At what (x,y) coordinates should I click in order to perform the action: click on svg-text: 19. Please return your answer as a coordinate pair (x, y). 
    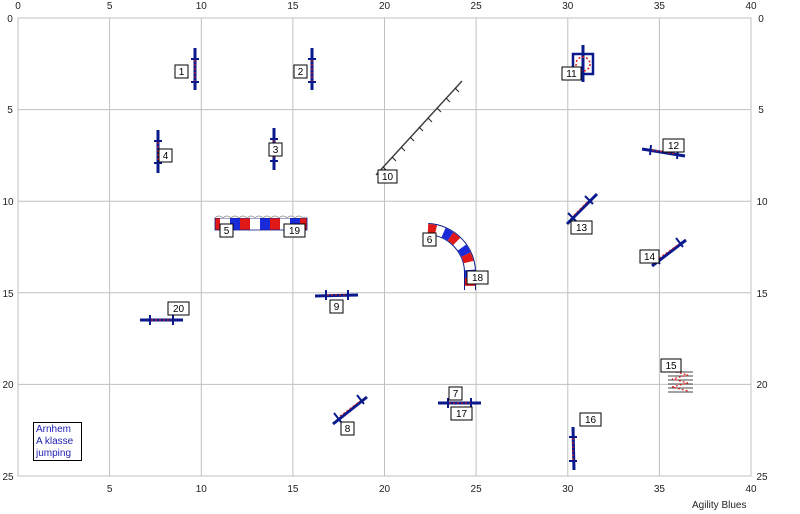
    Looking at the image, I should click on (295, 231).